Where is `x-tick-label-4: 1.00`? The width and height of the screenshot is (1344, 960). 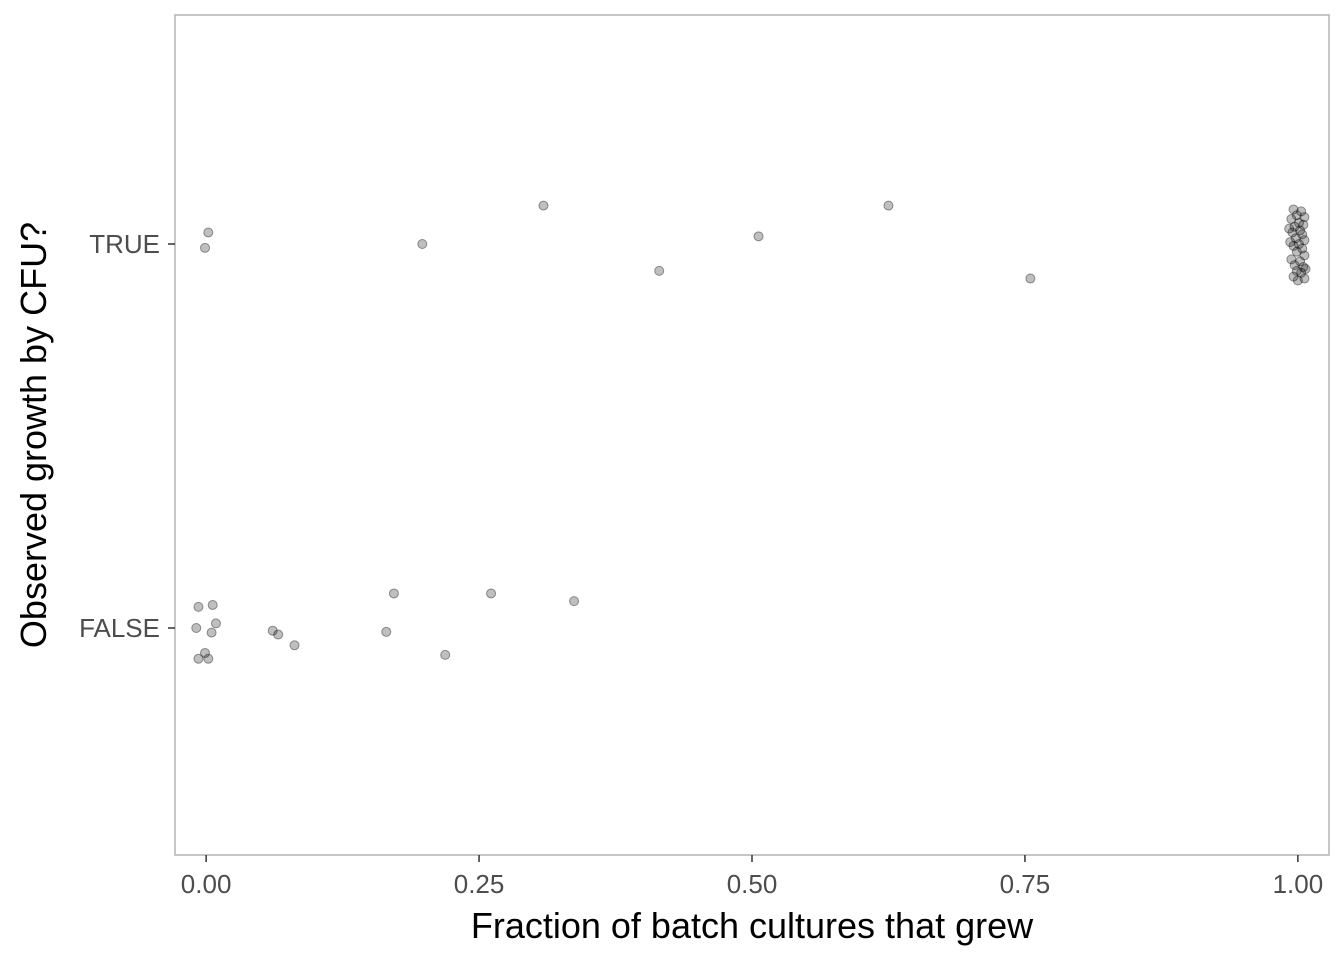 x-tick-label-4: 1.00 is located at coordinates (1298, 884).